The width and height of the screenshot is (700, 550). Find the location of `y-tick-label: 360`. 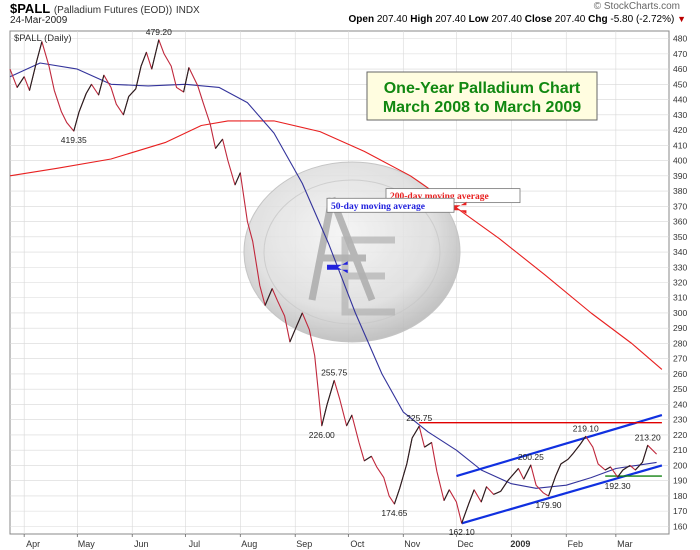

y-tick-label: 360 is located at coordinates (680, 222).